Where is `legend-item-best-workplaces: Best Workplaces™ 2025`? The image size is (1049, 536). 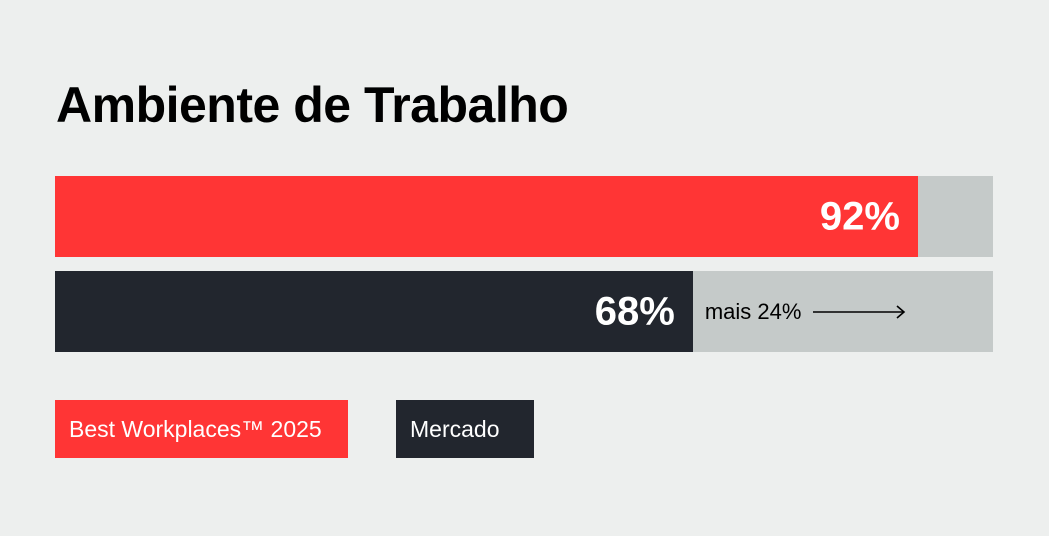
legend-item-best-workplaces: Best Workplaces™ 2025 is located at coordinates (201, 429).